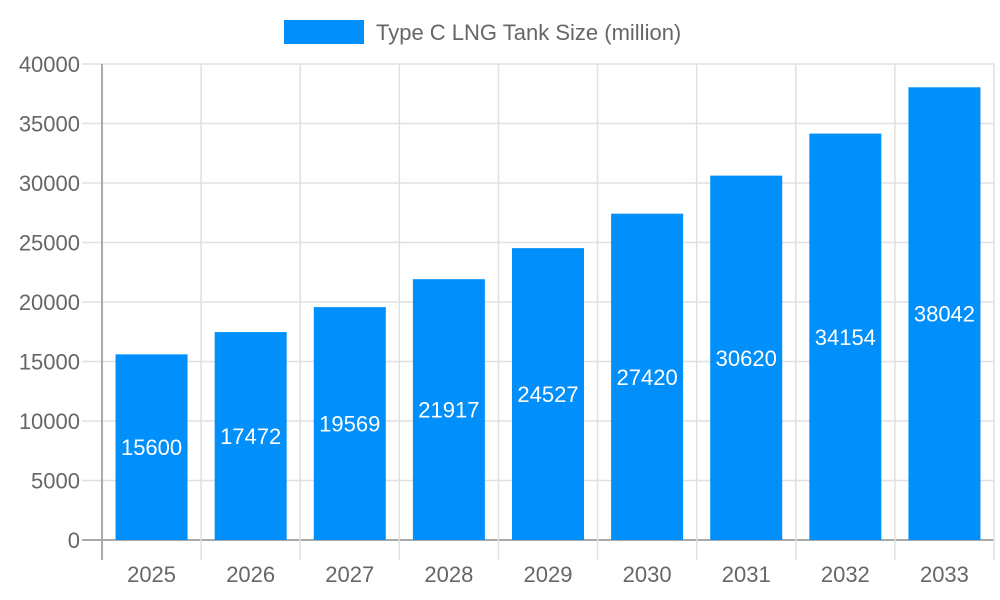  What do you see at coordinates (448, 574) in the screenshot?
I see `x-tick-label: 2028` at bounding box center [448, 574].